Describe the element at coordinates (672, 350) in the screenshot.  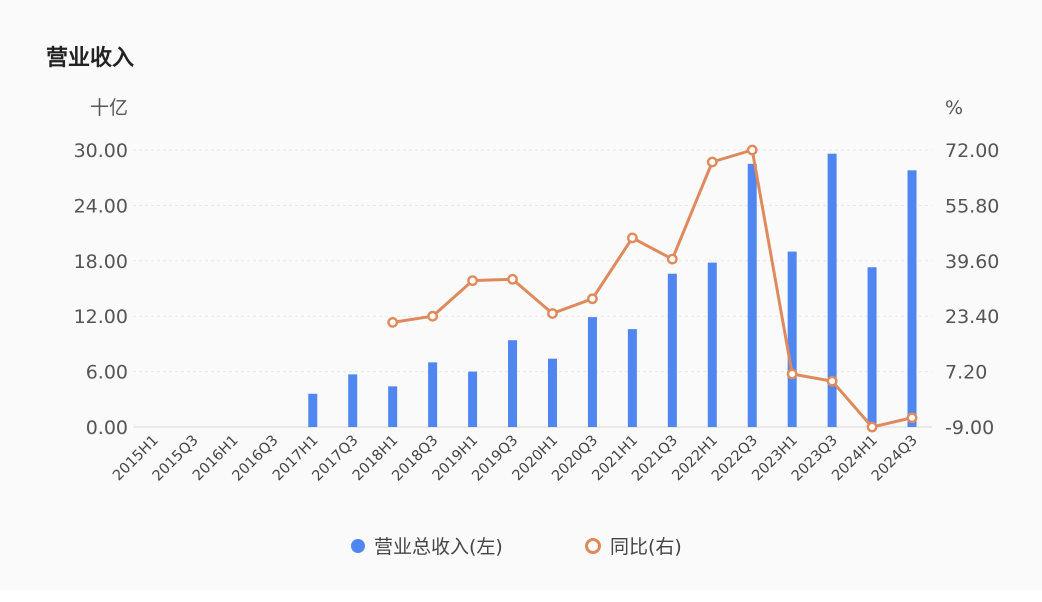
I see `bar-2021Q3` at that location.